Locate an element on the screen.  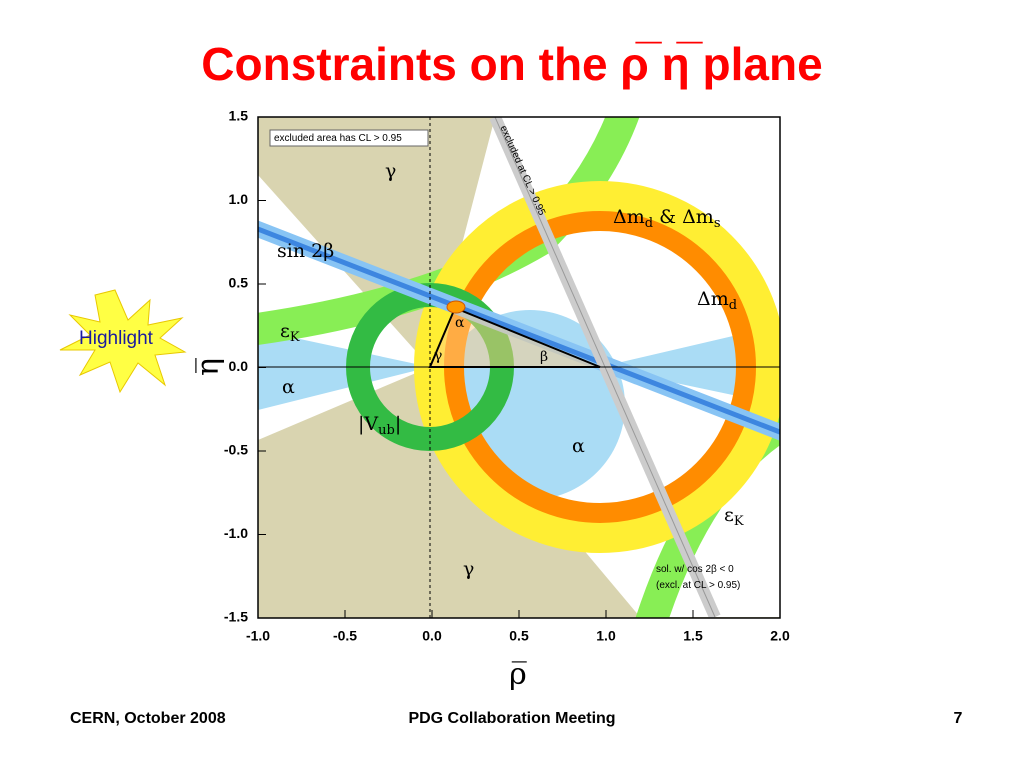
annotation-part: & Δm is located at coordinates (683, 217).